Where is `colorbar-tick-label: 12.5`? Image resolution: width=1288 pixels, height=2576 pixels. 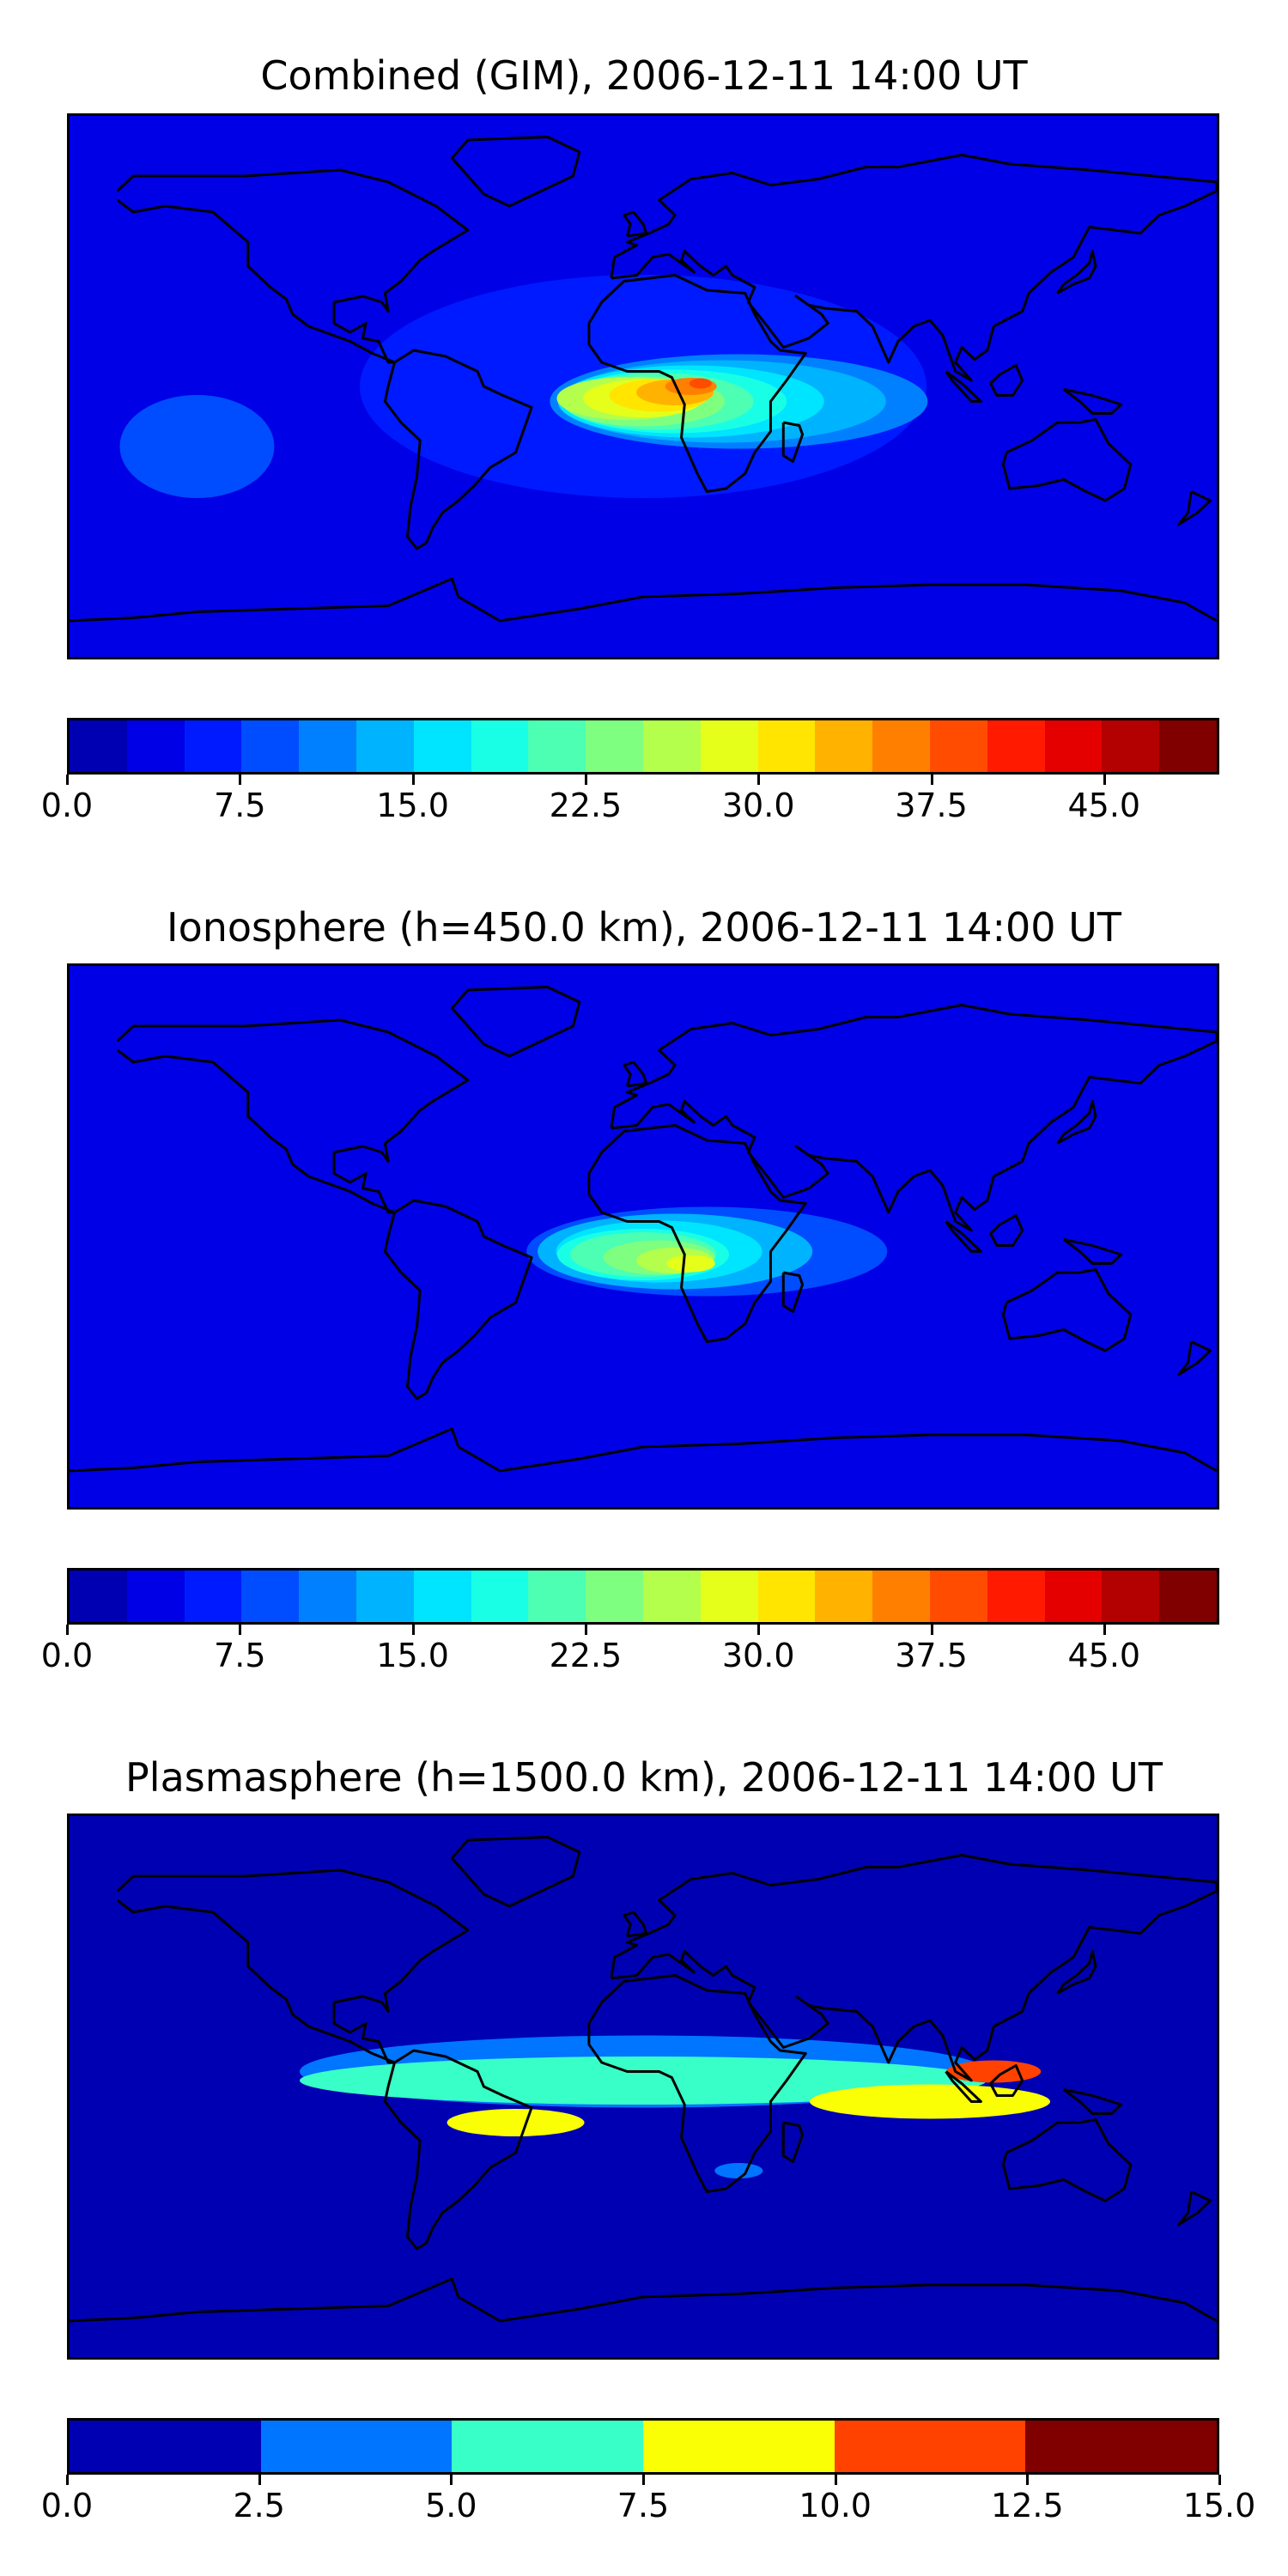 colorbar-tick-label: 12.5 is located at coordinates (1027, 2506).